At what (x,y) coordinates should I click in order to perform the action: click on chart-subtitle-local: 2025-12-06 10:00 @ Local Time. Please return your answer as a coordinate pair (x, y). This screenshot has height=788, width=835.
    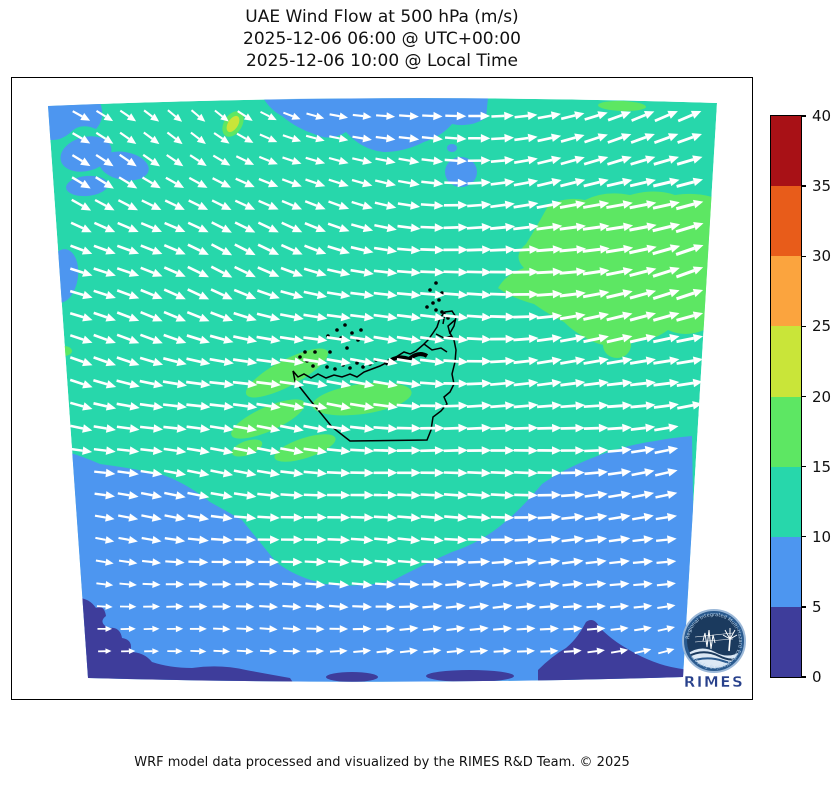
    Looking at the image, I should click on (382, 61).